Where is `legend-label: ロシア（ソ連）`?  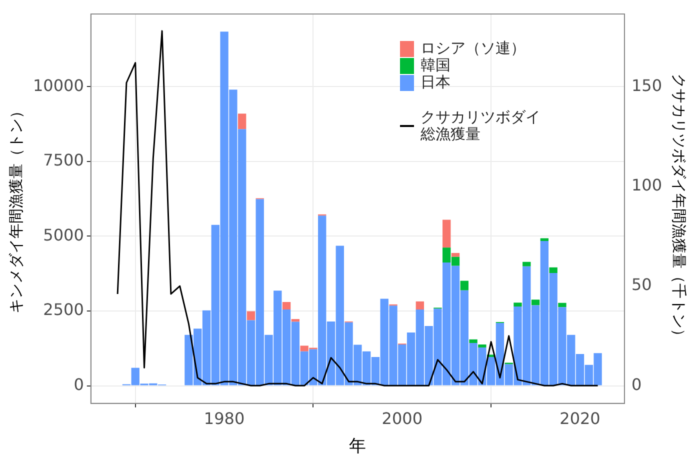 legend-label: ロシア（ソ連） is located at coordinates (473, 48).